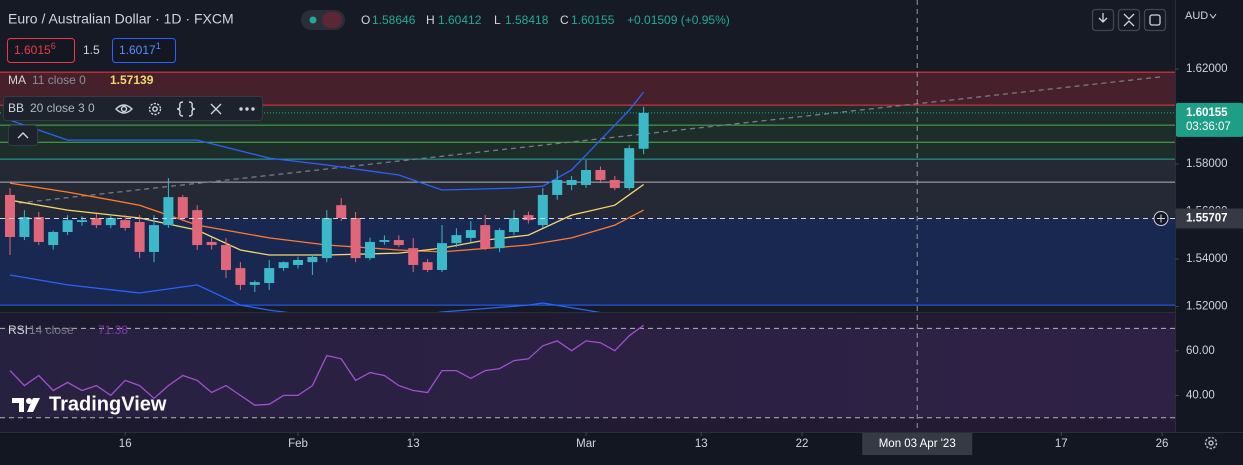  Describe the element at coordinates (18, 330) in the screenshot. I see `rsi-name: RSI` at that location.